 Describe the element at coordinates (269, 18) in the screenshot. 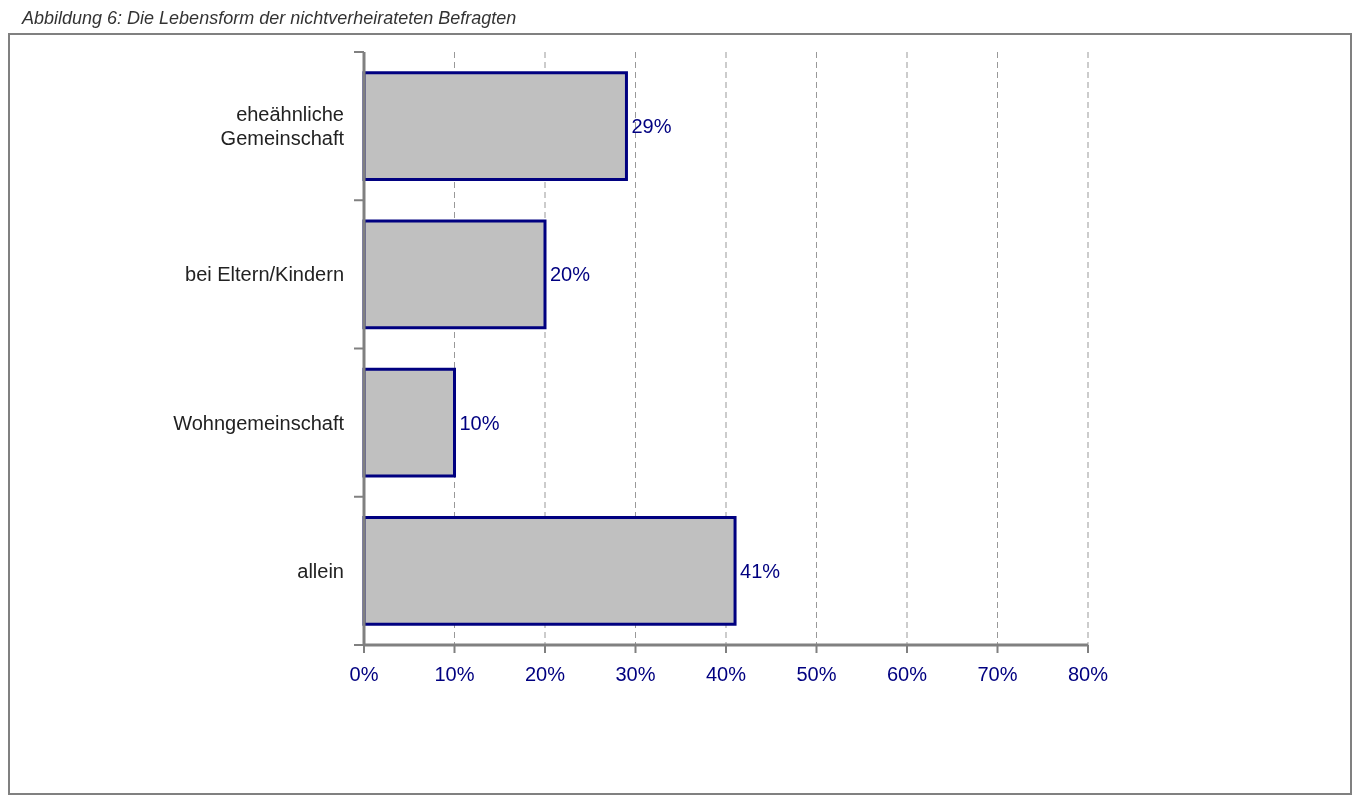

I see `chart-title: Abbildung 6: Die Lebensform der nichtverheirateten Befragten` at that location.